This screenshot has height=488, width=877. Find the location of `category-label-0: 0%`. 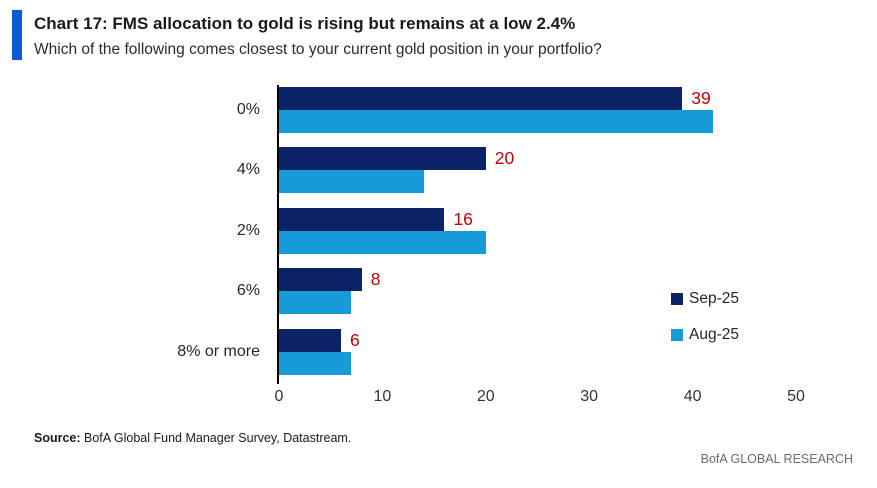

category-label-0: 0% is located at coordinates (248, 109).